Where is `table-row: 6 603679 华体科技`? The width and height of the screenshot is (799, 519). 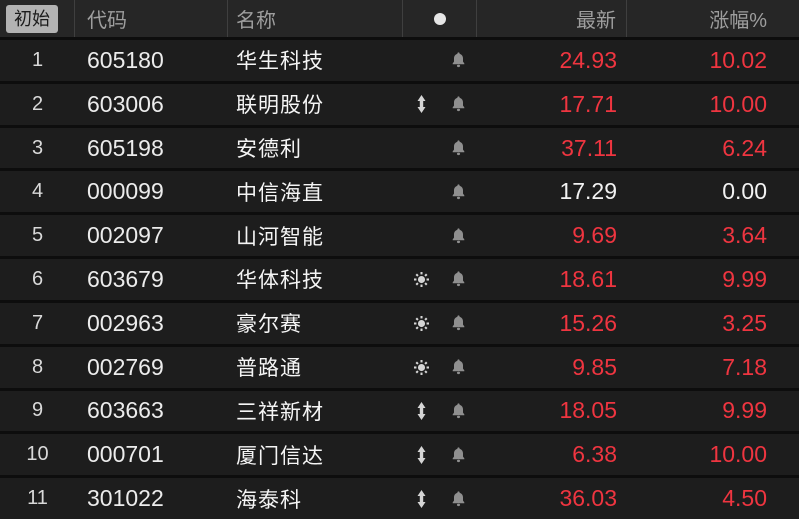
table-row: 6 603679 华体科技 is located at coordinates (399, 281).